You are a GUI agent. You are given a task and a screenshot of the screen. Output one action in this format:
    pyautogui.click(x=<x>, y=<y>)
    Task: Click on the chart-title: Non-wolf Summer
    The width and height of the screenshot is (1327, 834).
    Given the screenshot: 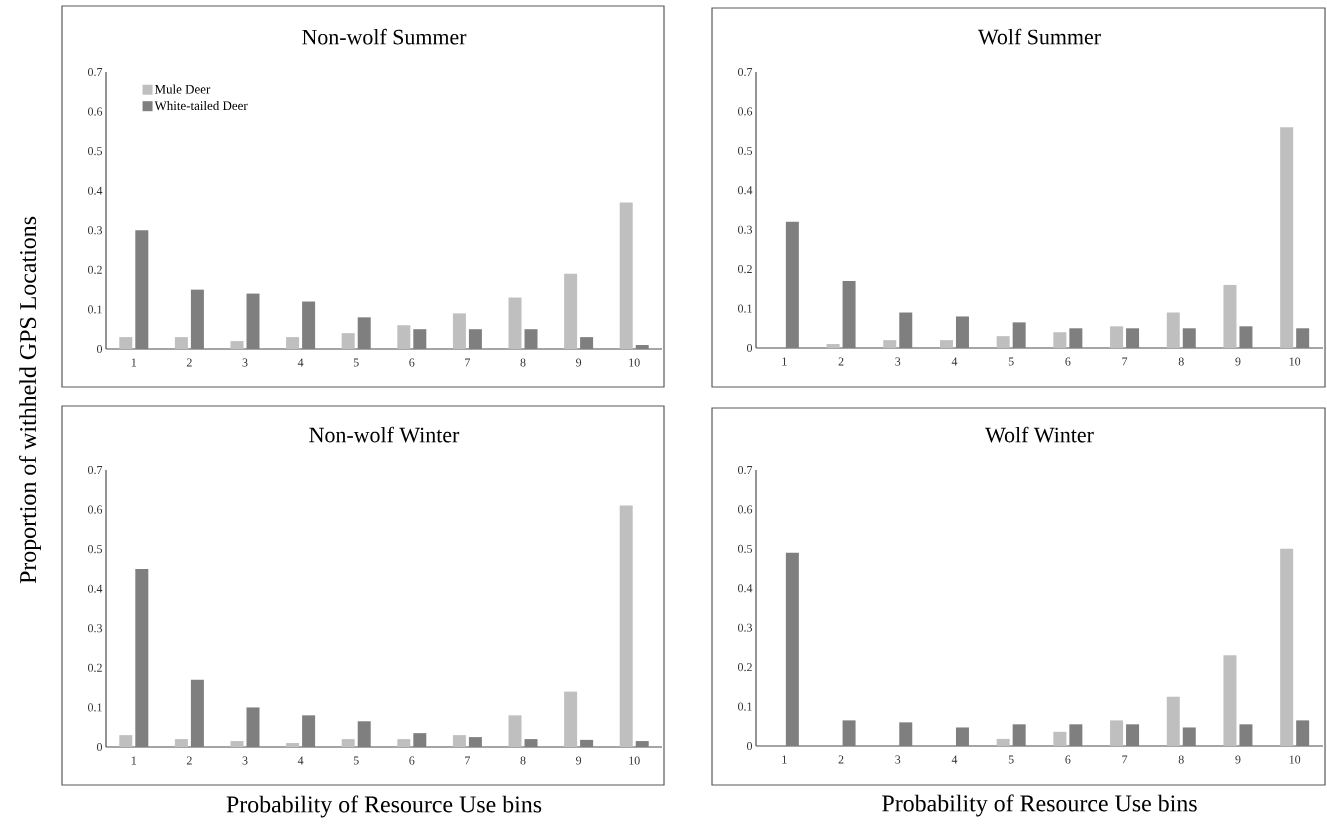 What is the action you would take?
    pyautogui.click(x=384, y=36)
    